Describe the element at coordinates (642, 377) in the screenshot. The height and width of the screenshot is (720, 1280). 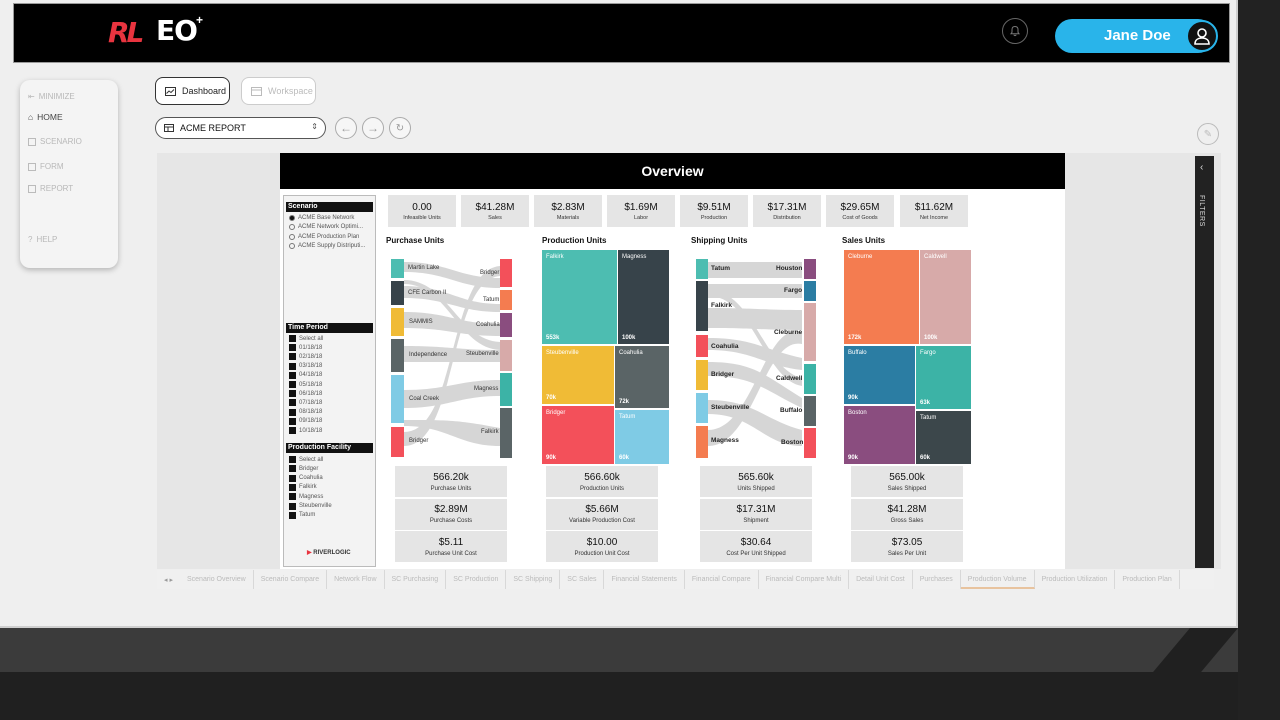
I see `treemap-tile: Coahulia 72k` at that location.